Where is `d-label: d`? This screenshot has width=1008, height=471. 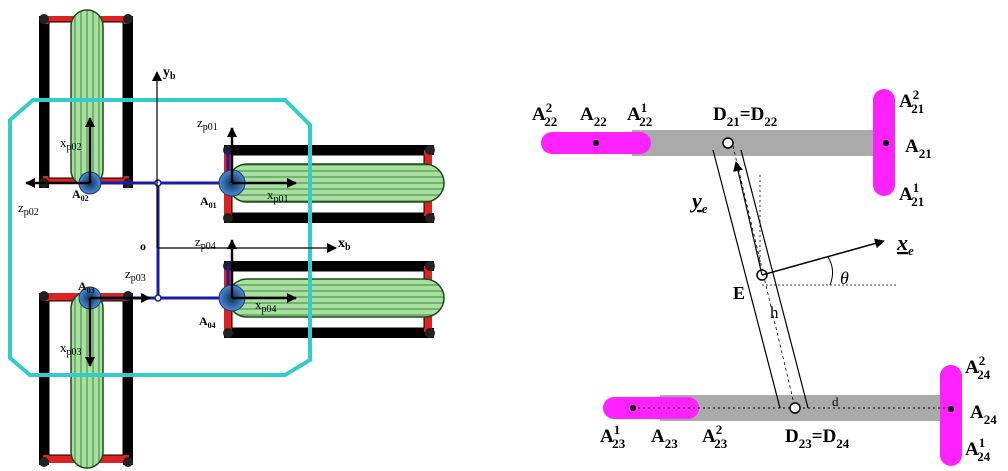
d-label: d is located at coordinates (835, 401).